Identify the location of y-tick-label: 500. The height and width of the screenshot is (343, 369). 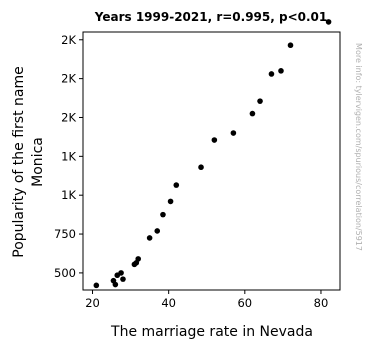
(65, 273).